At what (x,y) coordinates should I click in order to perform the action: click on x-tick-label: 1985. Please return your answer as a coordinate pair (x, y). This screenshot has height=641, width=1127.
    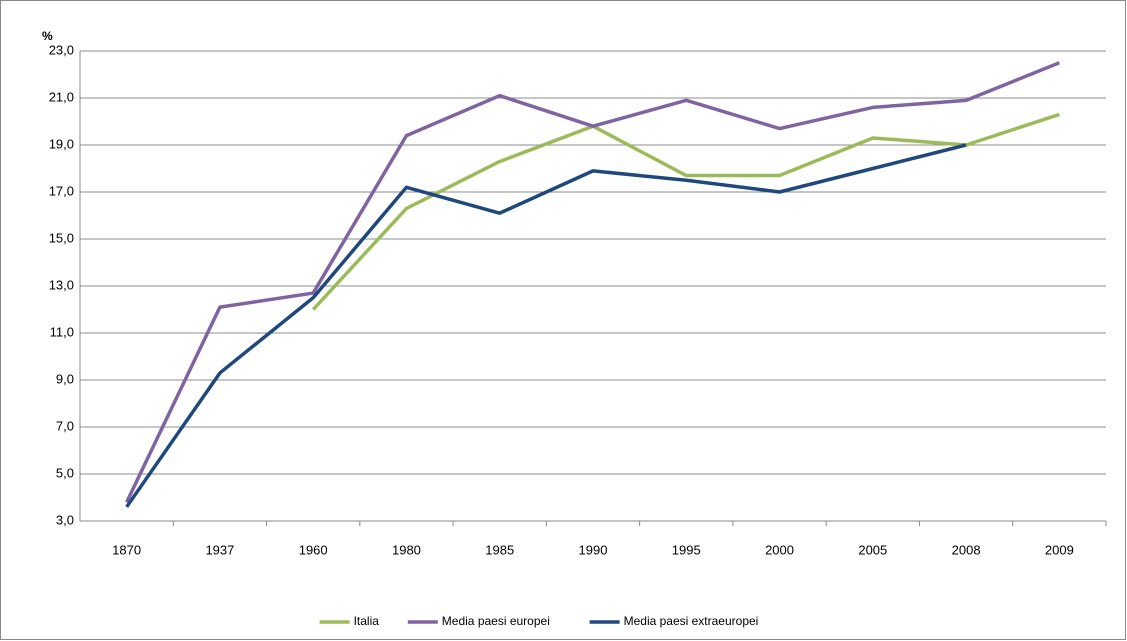
    Looking at the image, I should click on (499, 549).